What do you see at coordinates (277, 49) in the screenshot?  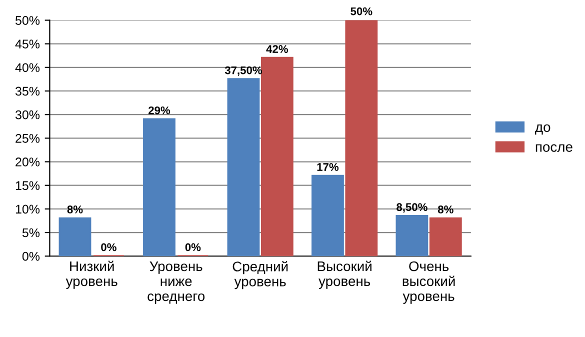 I see `data-label: 42%` at bounding box center [277, 49].